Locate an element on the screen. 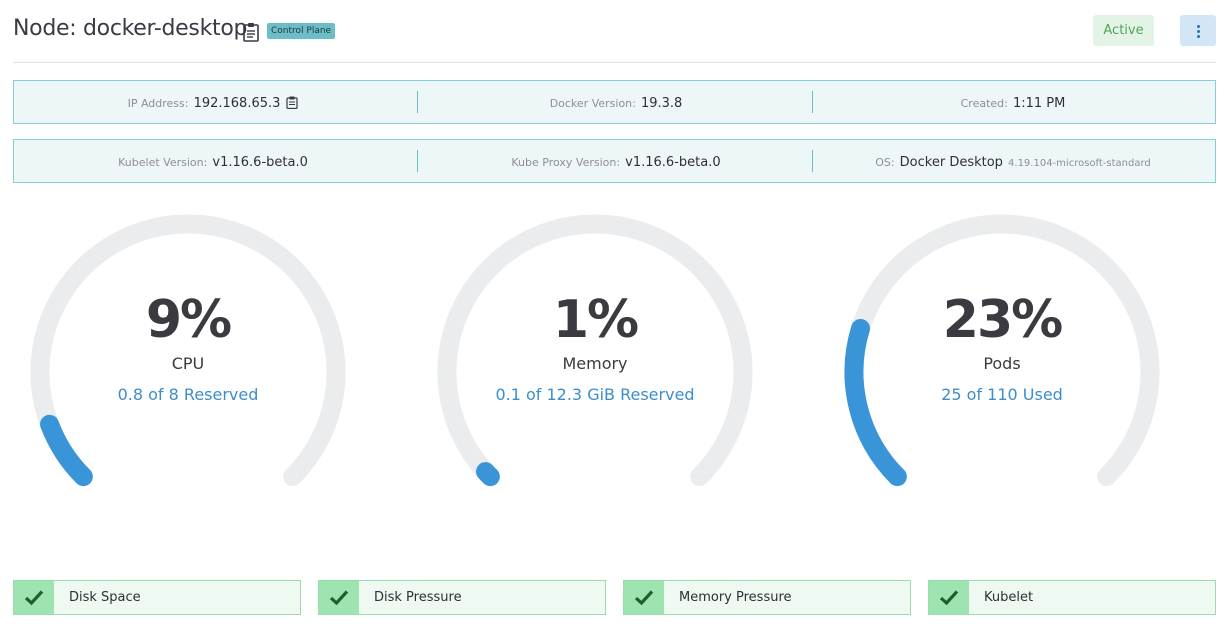  os-value: Docker Desktop is located at coordinates (951, 162).